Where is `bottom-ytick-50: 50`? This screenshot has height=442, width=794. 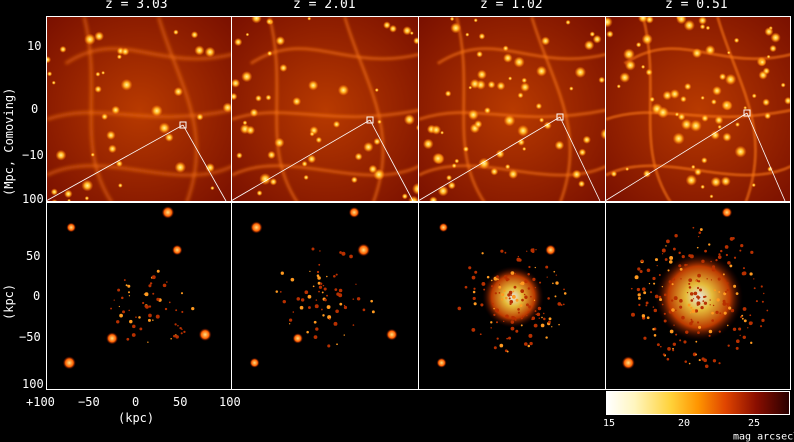 bottom-ytick-50: 50 is located at coordinates (33, 256).